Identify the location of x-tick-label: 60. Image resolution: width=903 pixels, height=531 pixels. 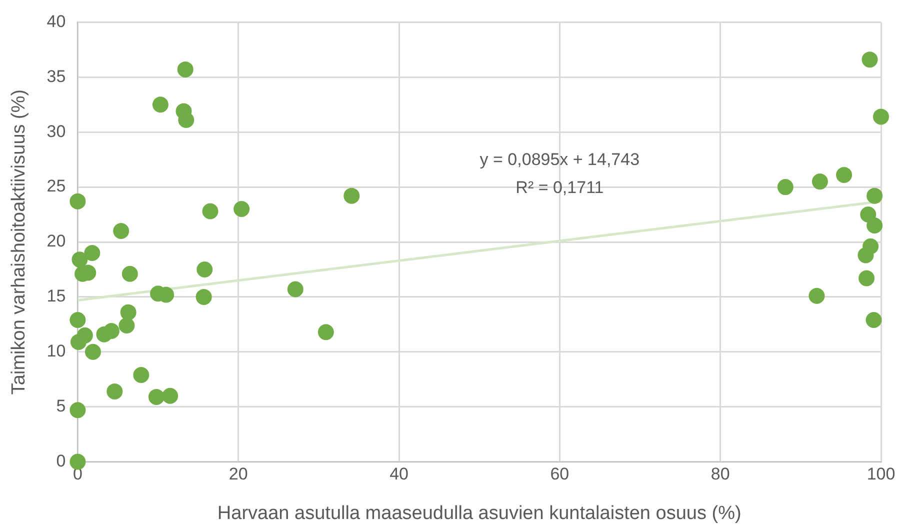
(560, 474).